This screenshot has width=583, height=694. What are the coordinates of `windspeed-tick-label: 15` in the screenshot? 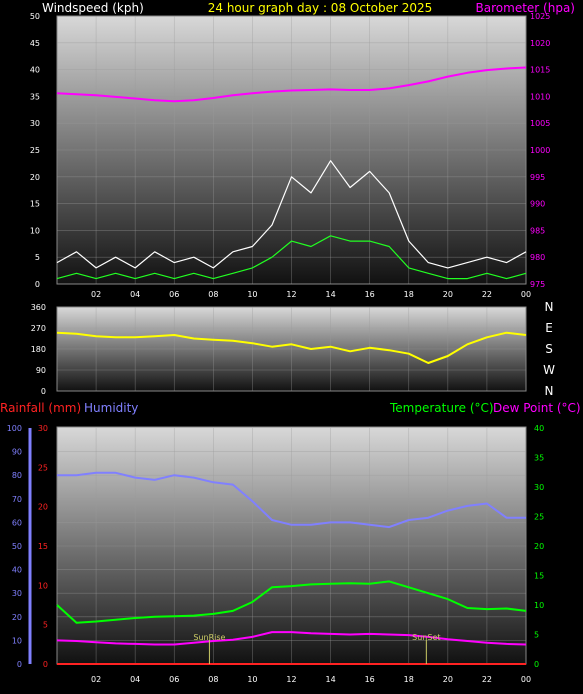 It's located at (35, 204).